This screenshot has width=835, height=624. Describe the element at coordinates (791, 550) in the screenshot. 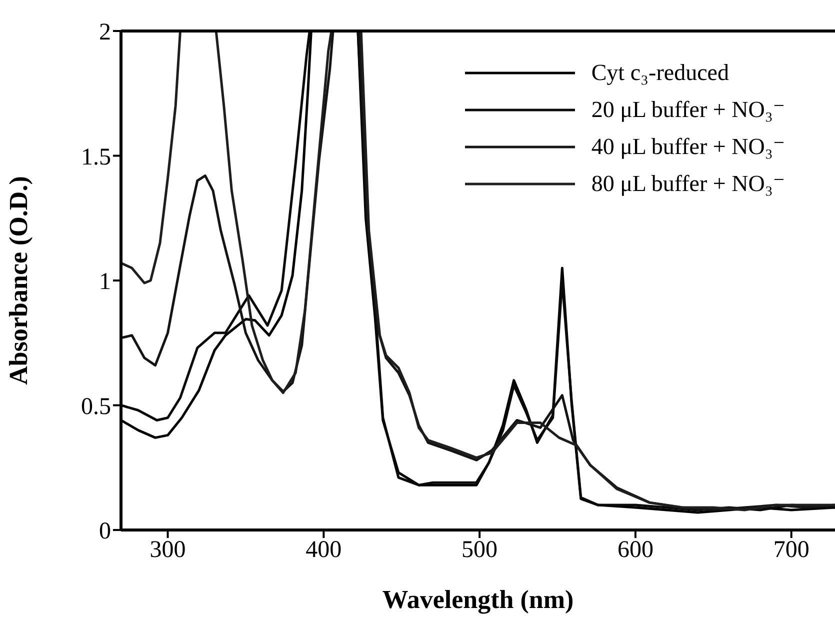

I see `x-tick-label: 700` at that location.